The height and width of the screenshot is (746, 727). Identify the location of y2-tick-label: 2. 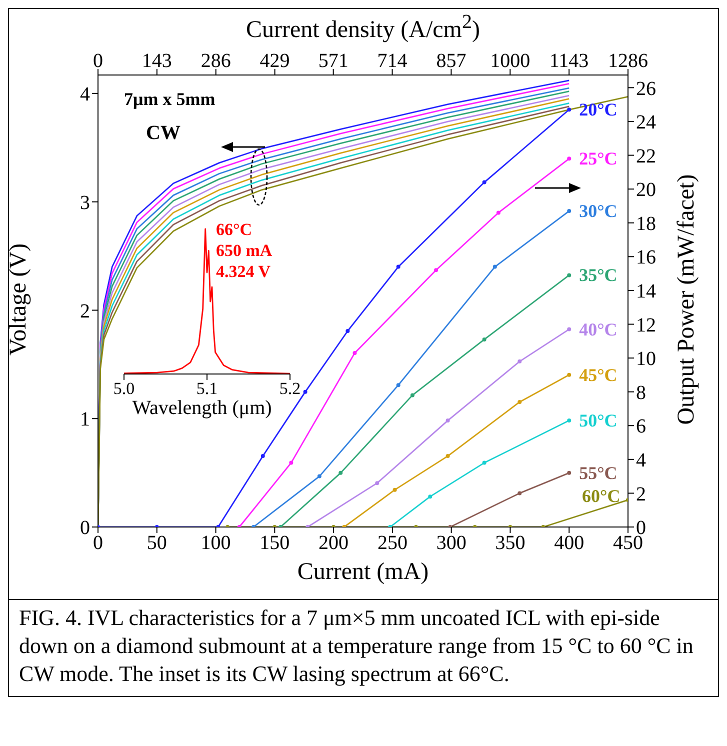
(641, 494).